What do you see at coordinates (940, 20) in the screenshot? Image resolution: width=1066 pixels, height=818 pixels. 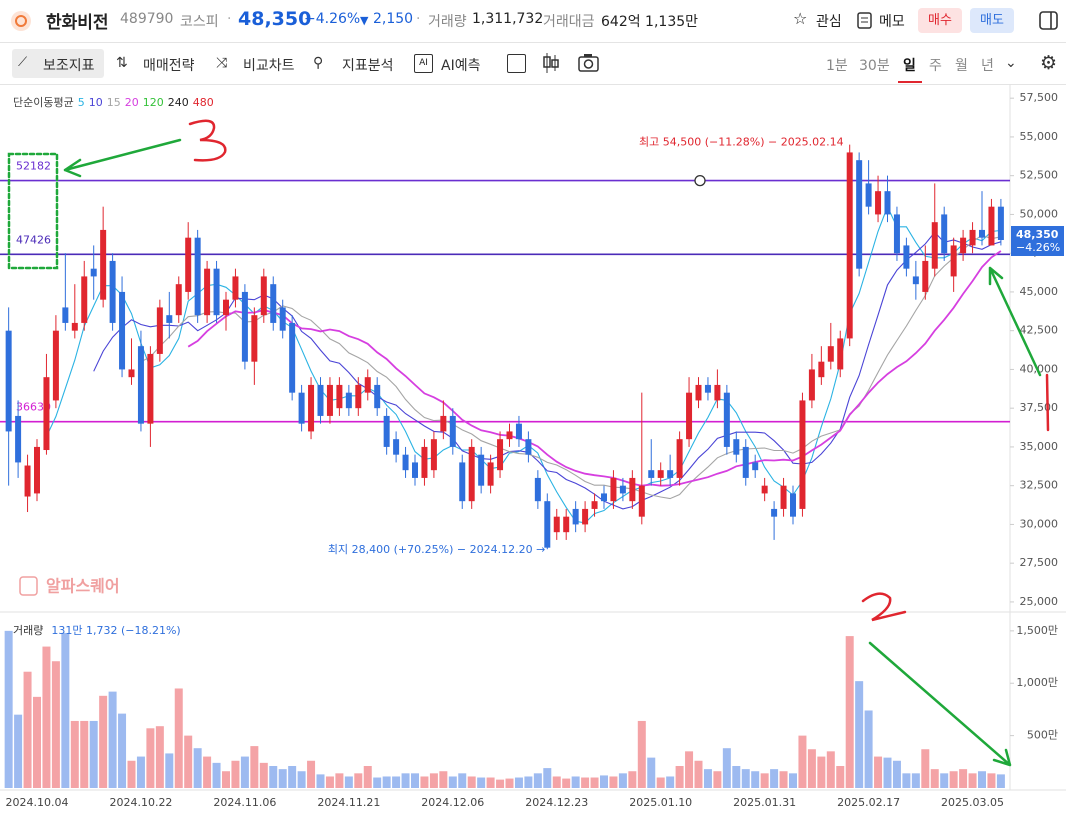 I see `buy-button: 매수` at bounding box center [940, 20].